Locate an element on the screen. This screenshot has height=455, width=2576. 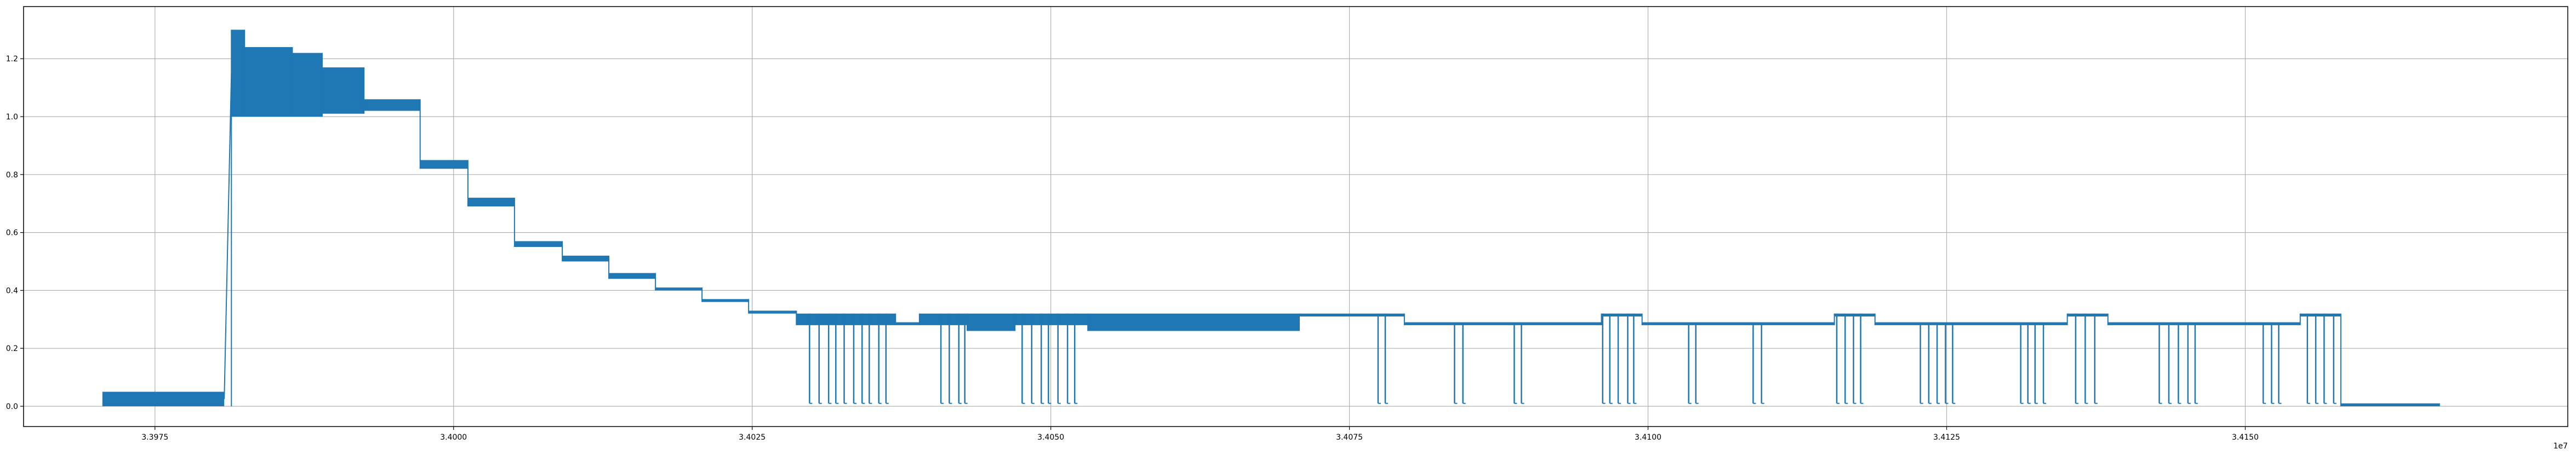
x-axis-offset-label: 1e7 is located at coordinates (2561, 447).